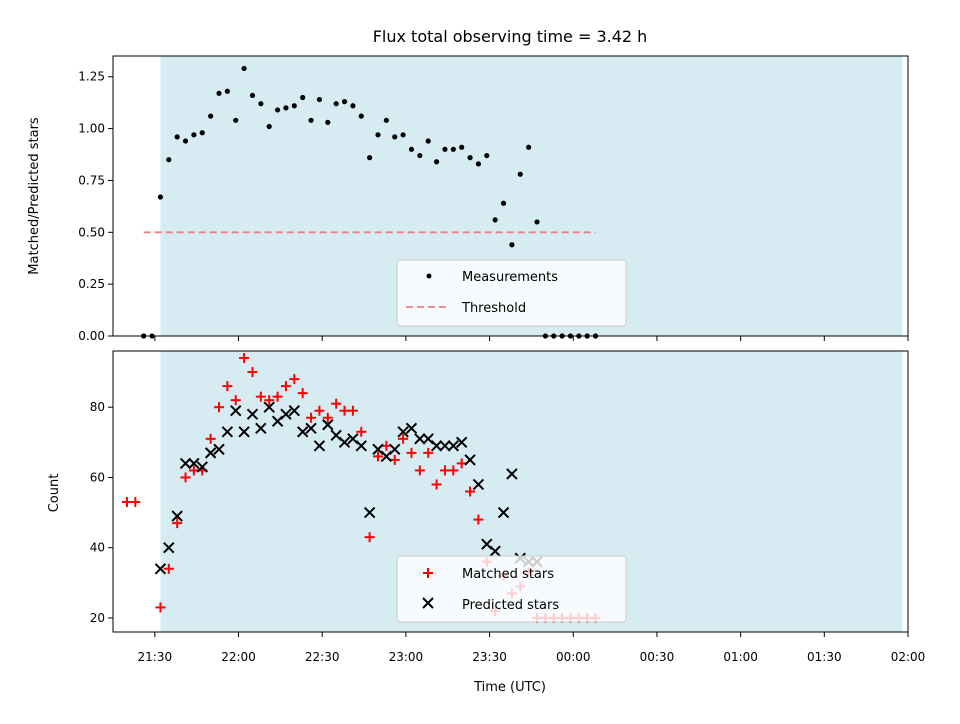 The image size is (960, 724). Describe the element at coordinates (322, 657) in the screenshot. I see `bottom-x-tick-label: 22:30` at that location.